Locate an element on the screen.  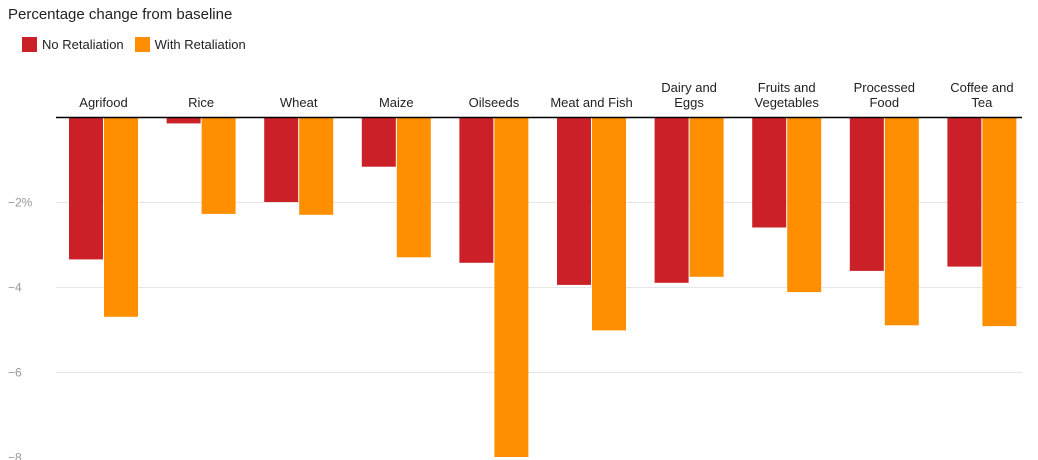
category-label-line: Oilseeds is located at coordinates (494, 102).